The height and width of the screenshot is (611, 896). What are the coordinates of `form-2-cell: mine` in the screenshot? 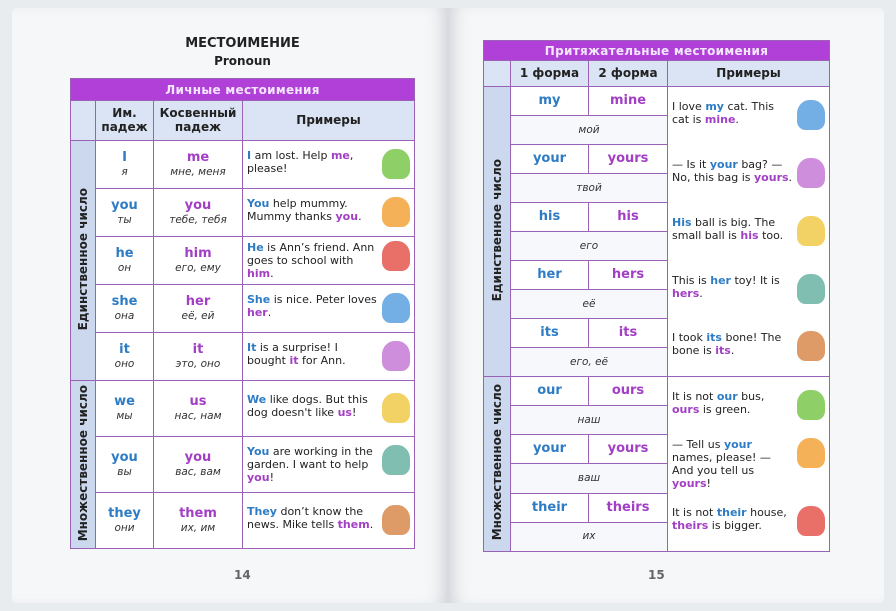 It's located at (628, 101).